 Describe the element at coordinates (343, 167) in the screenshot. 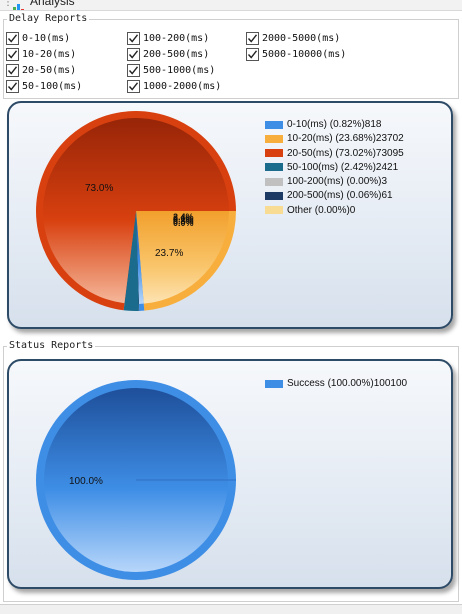

I see `legend-label: 50-100(ms) (2.42%)2421` at that location.